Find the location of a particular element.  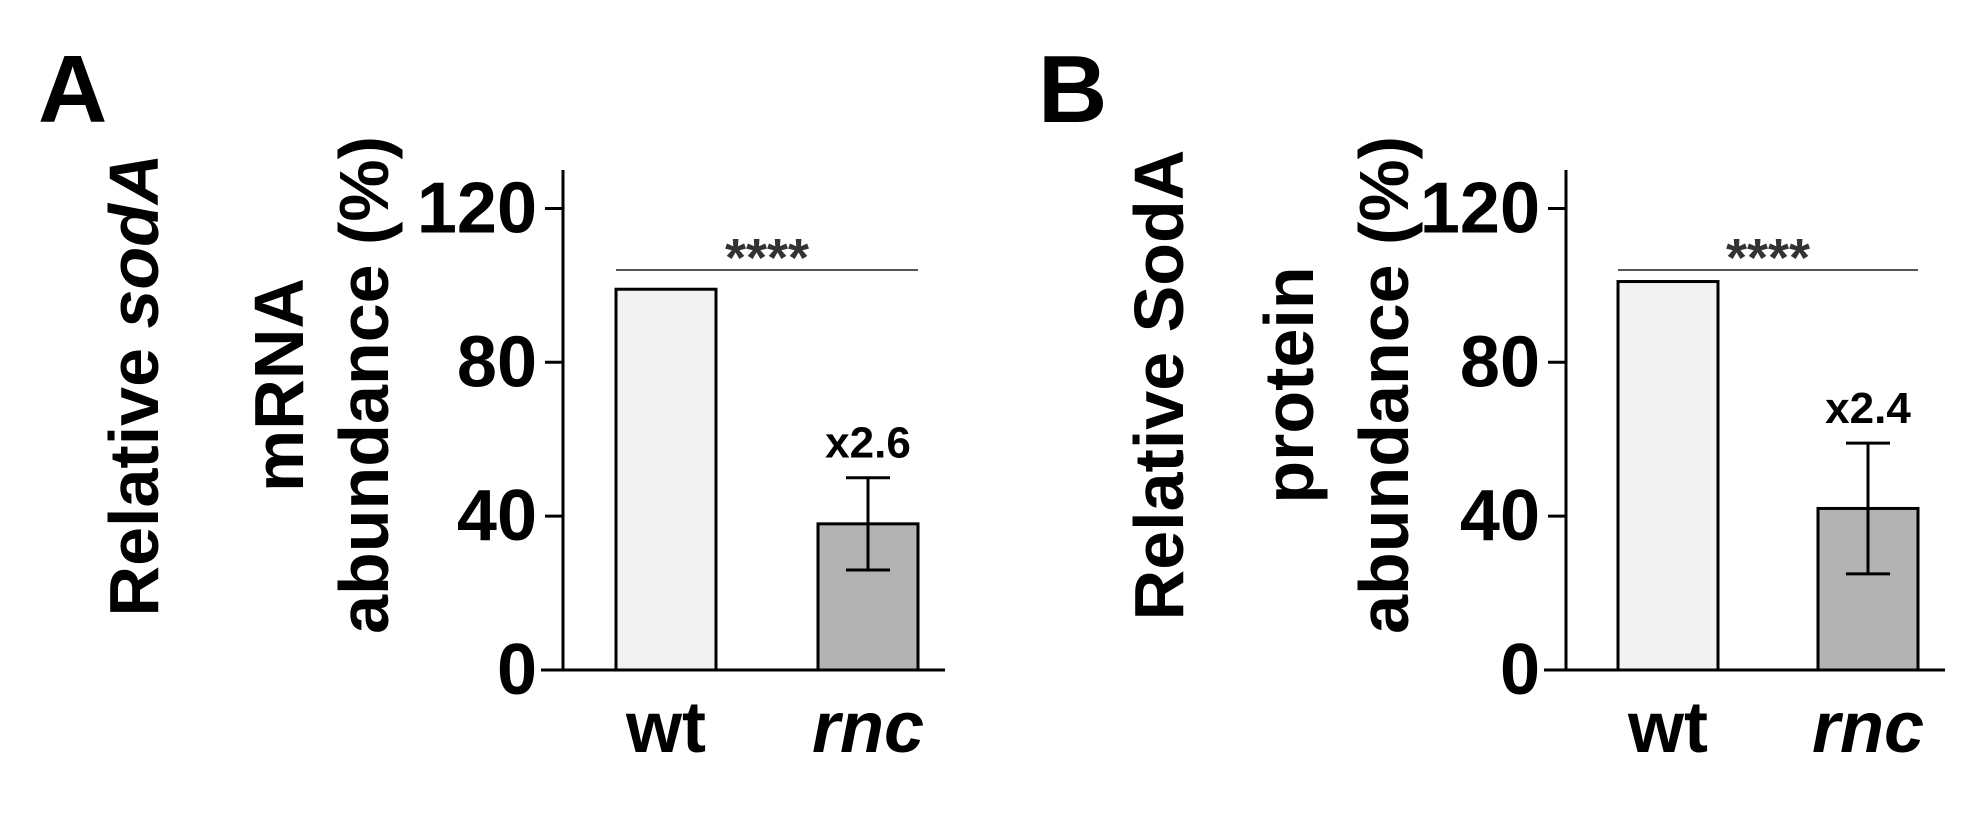

y-axis-label-line: Relative SodA is located at coordinates (1159, 385).